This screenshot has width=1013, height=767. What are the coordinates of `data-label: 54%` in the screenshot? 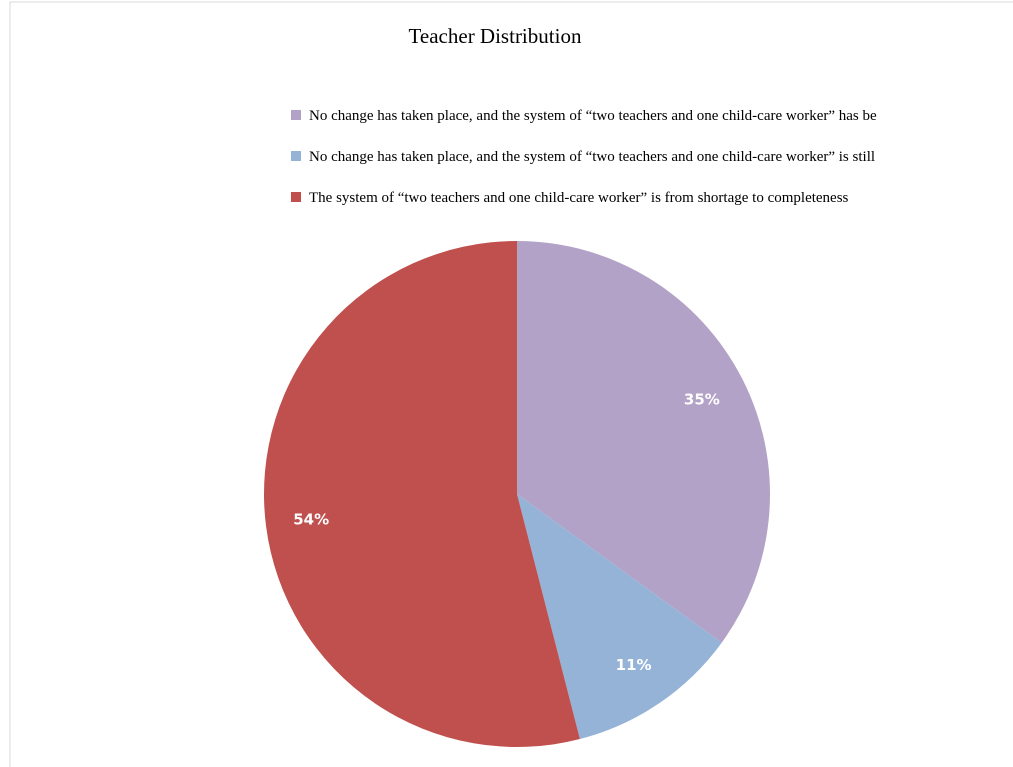 It's located at (311, 520).